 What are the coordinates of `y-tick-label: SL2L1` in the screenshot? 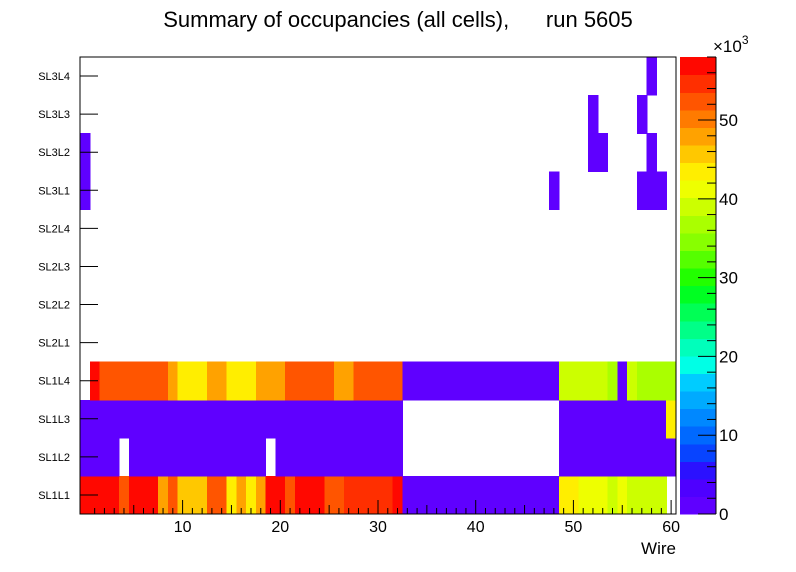 It's located at (54, 344).